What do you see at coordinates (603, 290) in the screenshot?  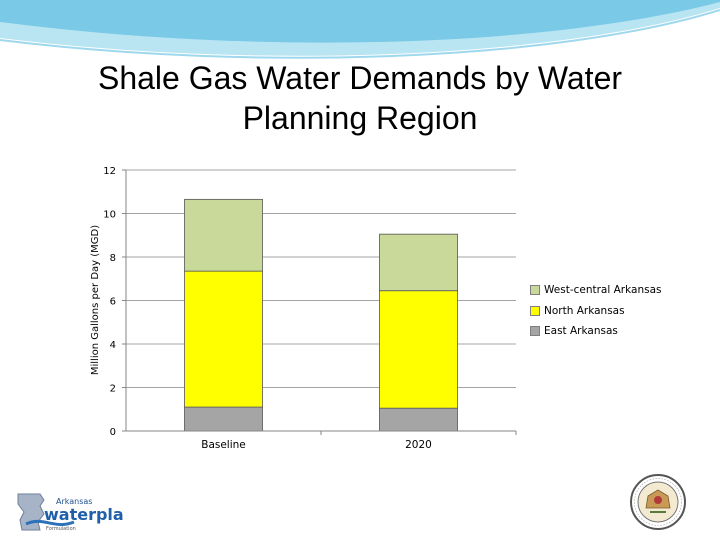 I see `legend-label: West-central Arkansas` at bounding box center [603, 290].